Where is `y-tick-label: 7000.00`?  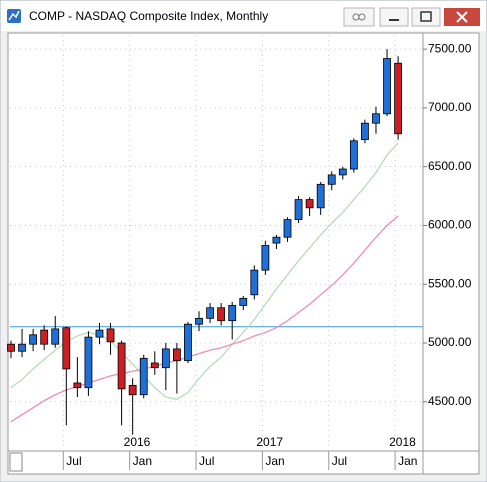
y-tick-label: 7000.00 is located at coordinates (450, 107).